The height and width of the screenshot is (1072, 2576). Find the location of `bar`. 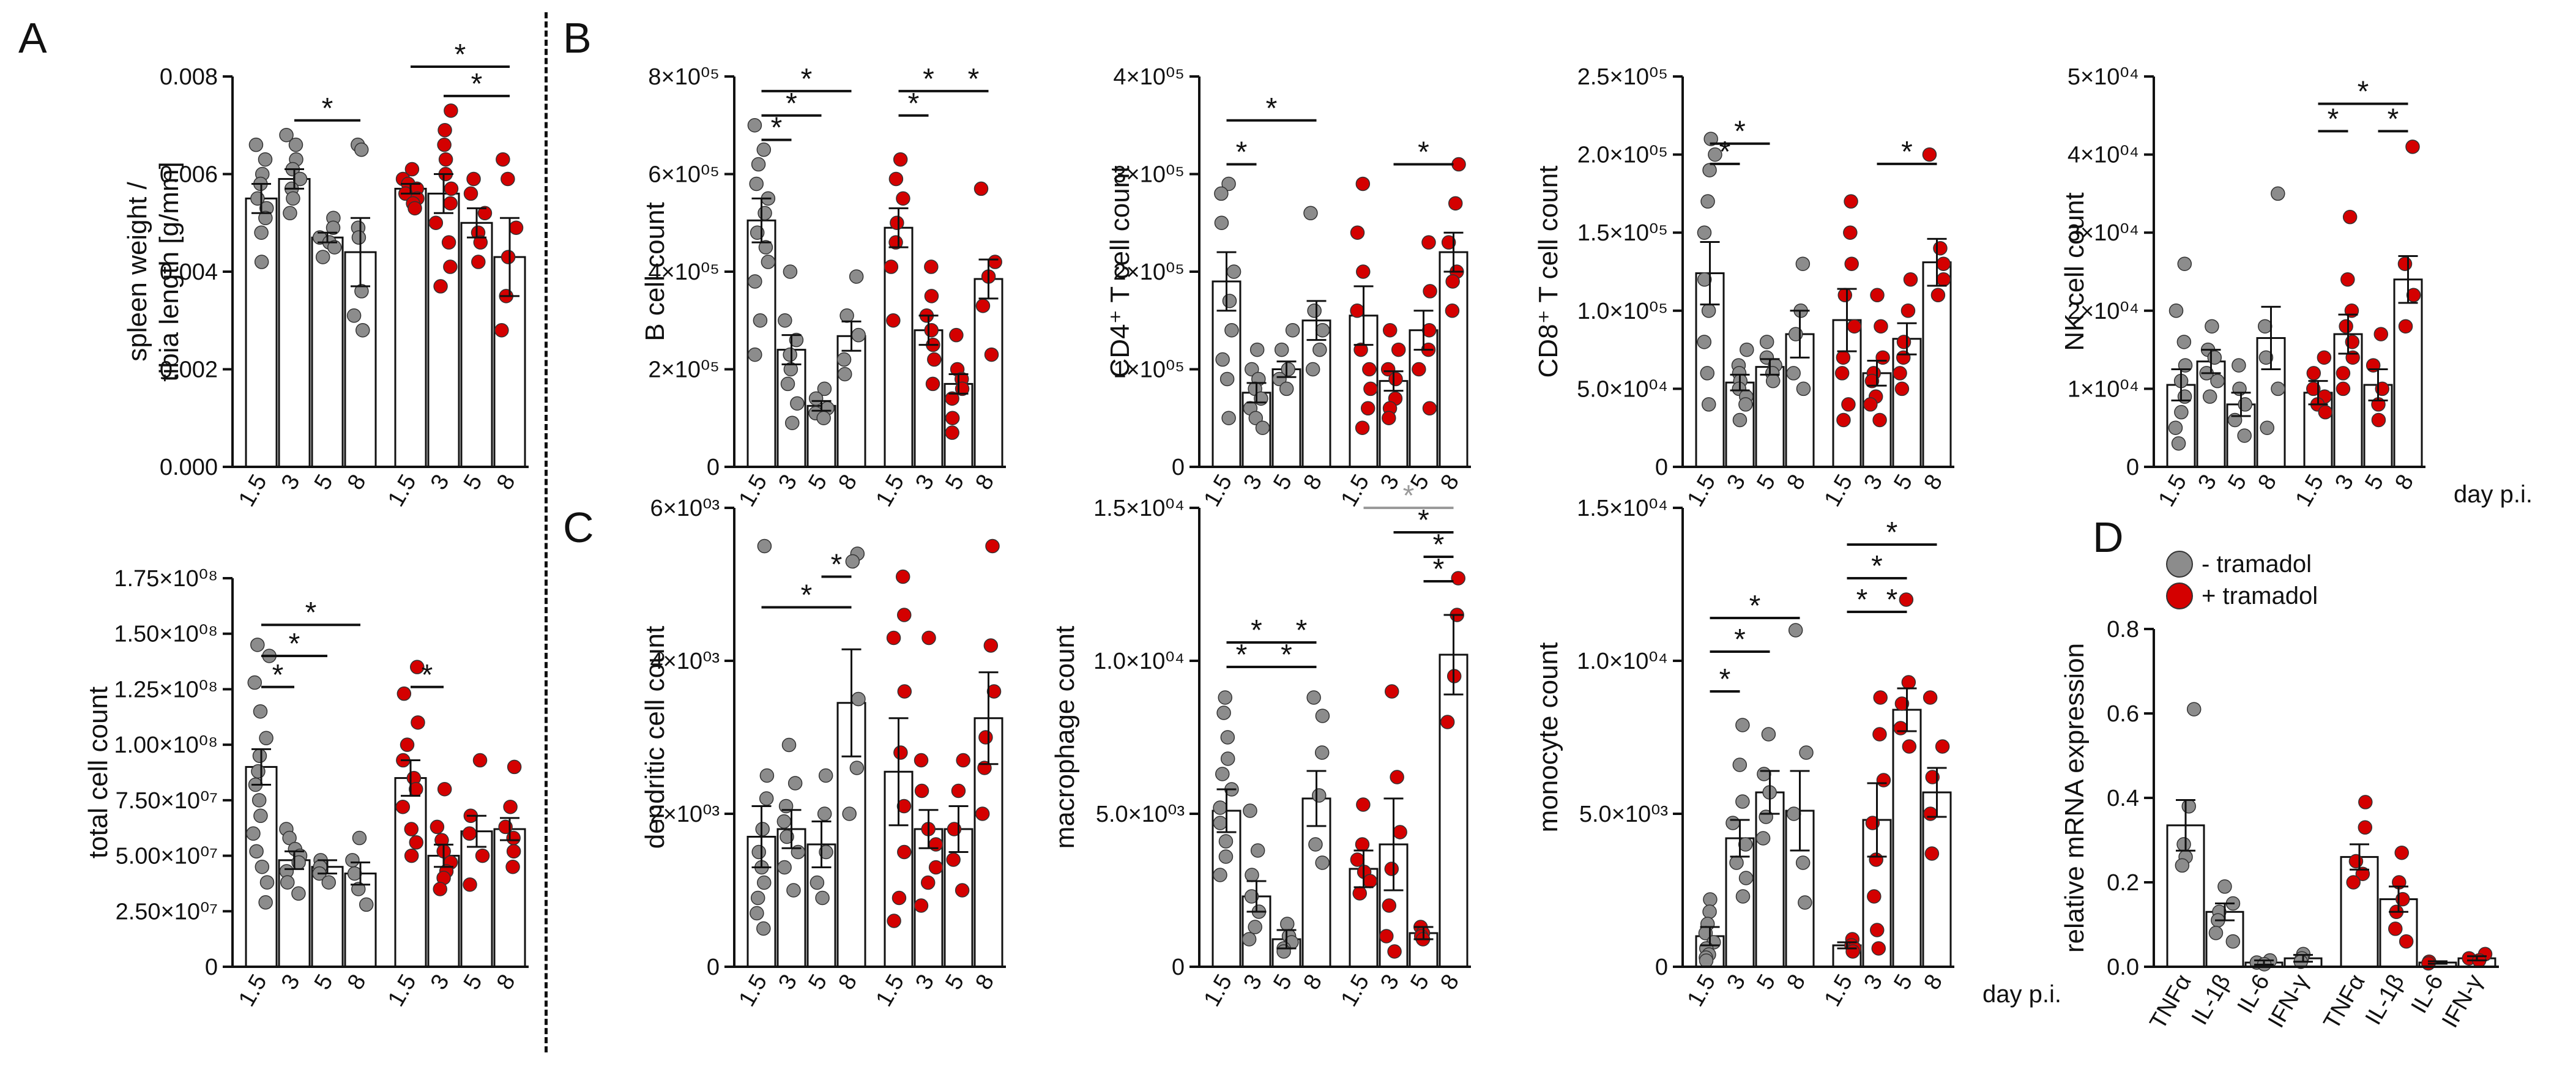

bar is located at coordinates (411, 327).